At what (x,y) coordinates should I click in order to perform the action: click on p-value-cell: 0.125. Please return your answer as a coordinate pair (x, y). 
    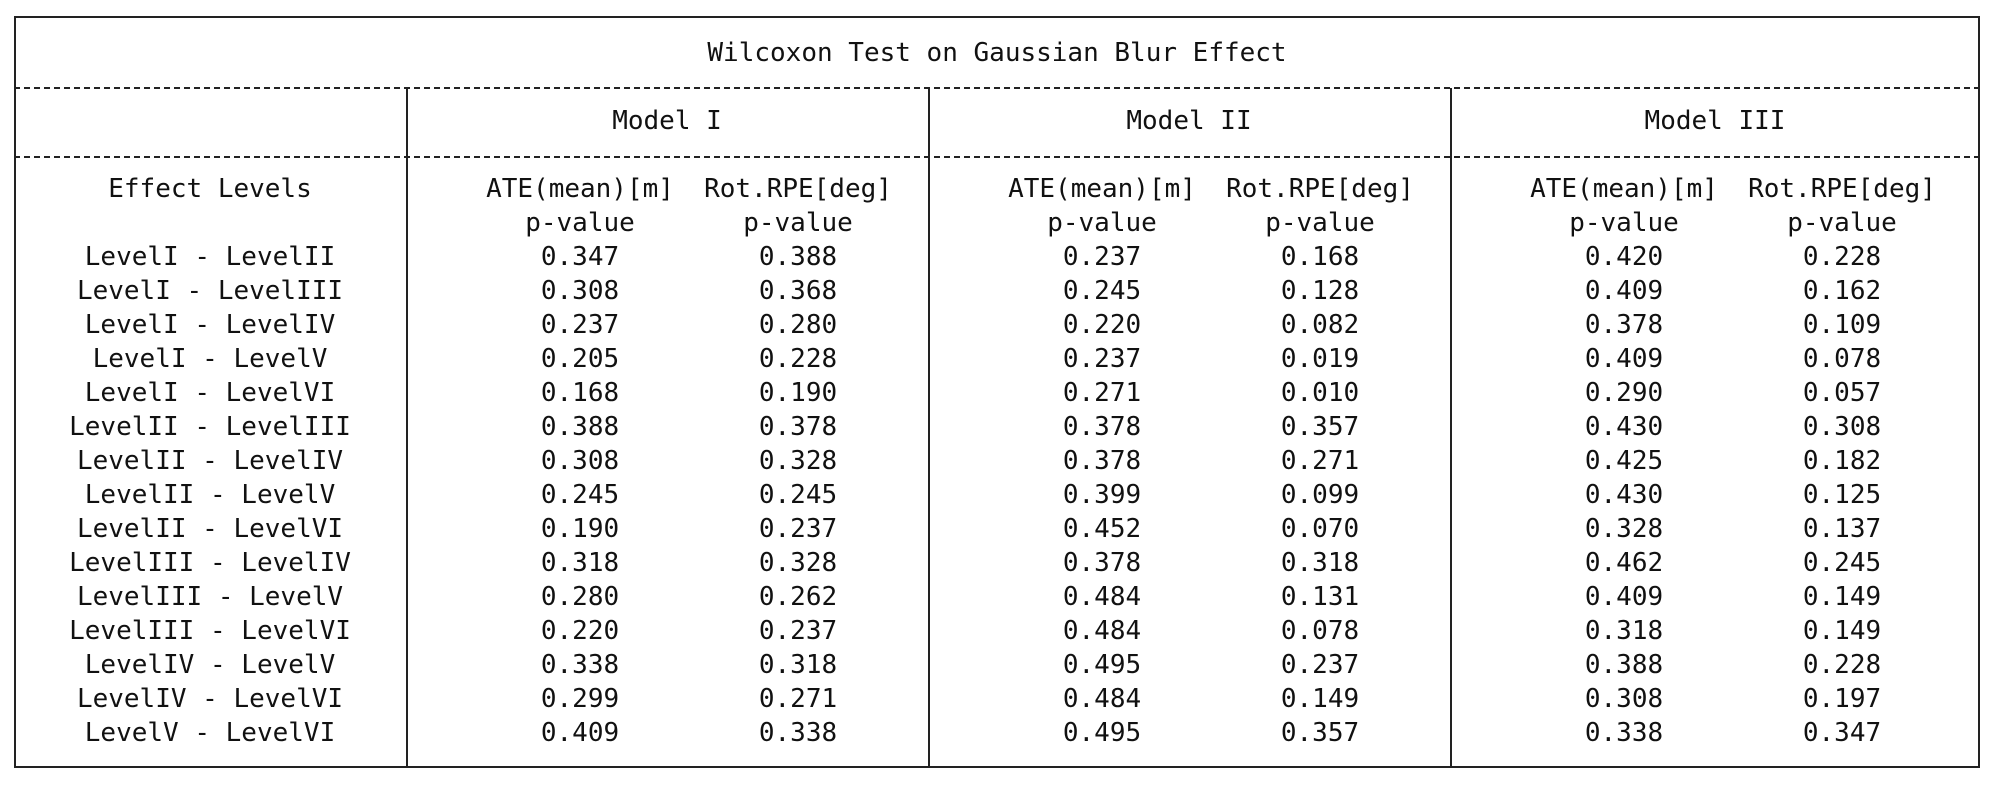
    Looking at the image, I should click on (1842, 495).